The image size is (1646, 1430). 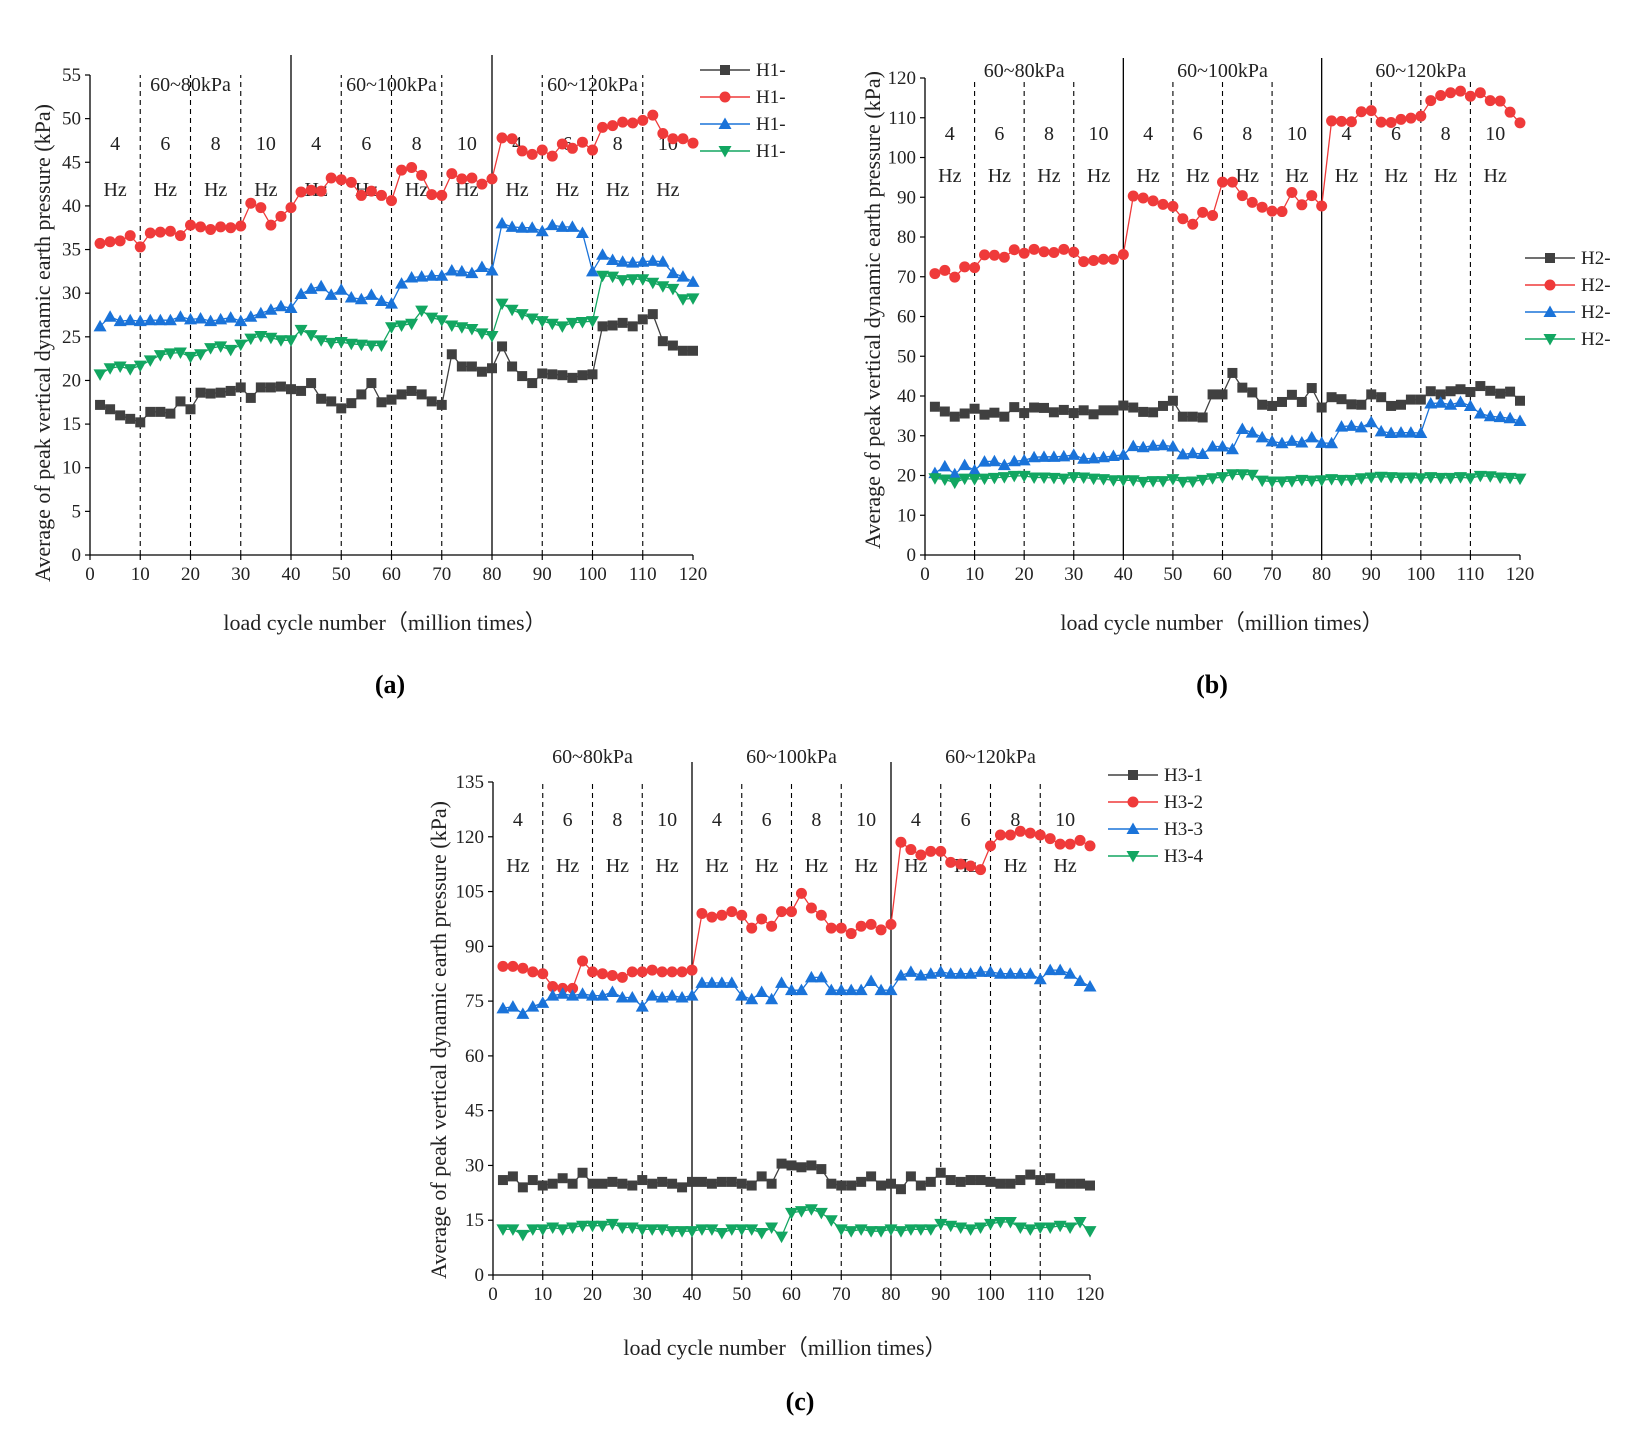 I want to click on x-tick-label: 70, so click(x=841, y=1294).